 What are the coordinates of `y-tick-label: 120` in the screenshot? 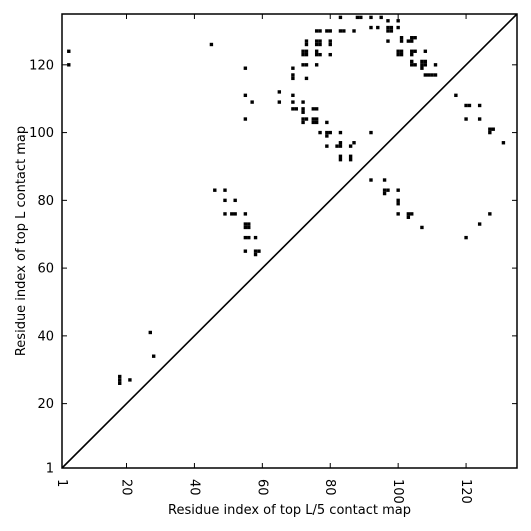 It's located at (41, 65).